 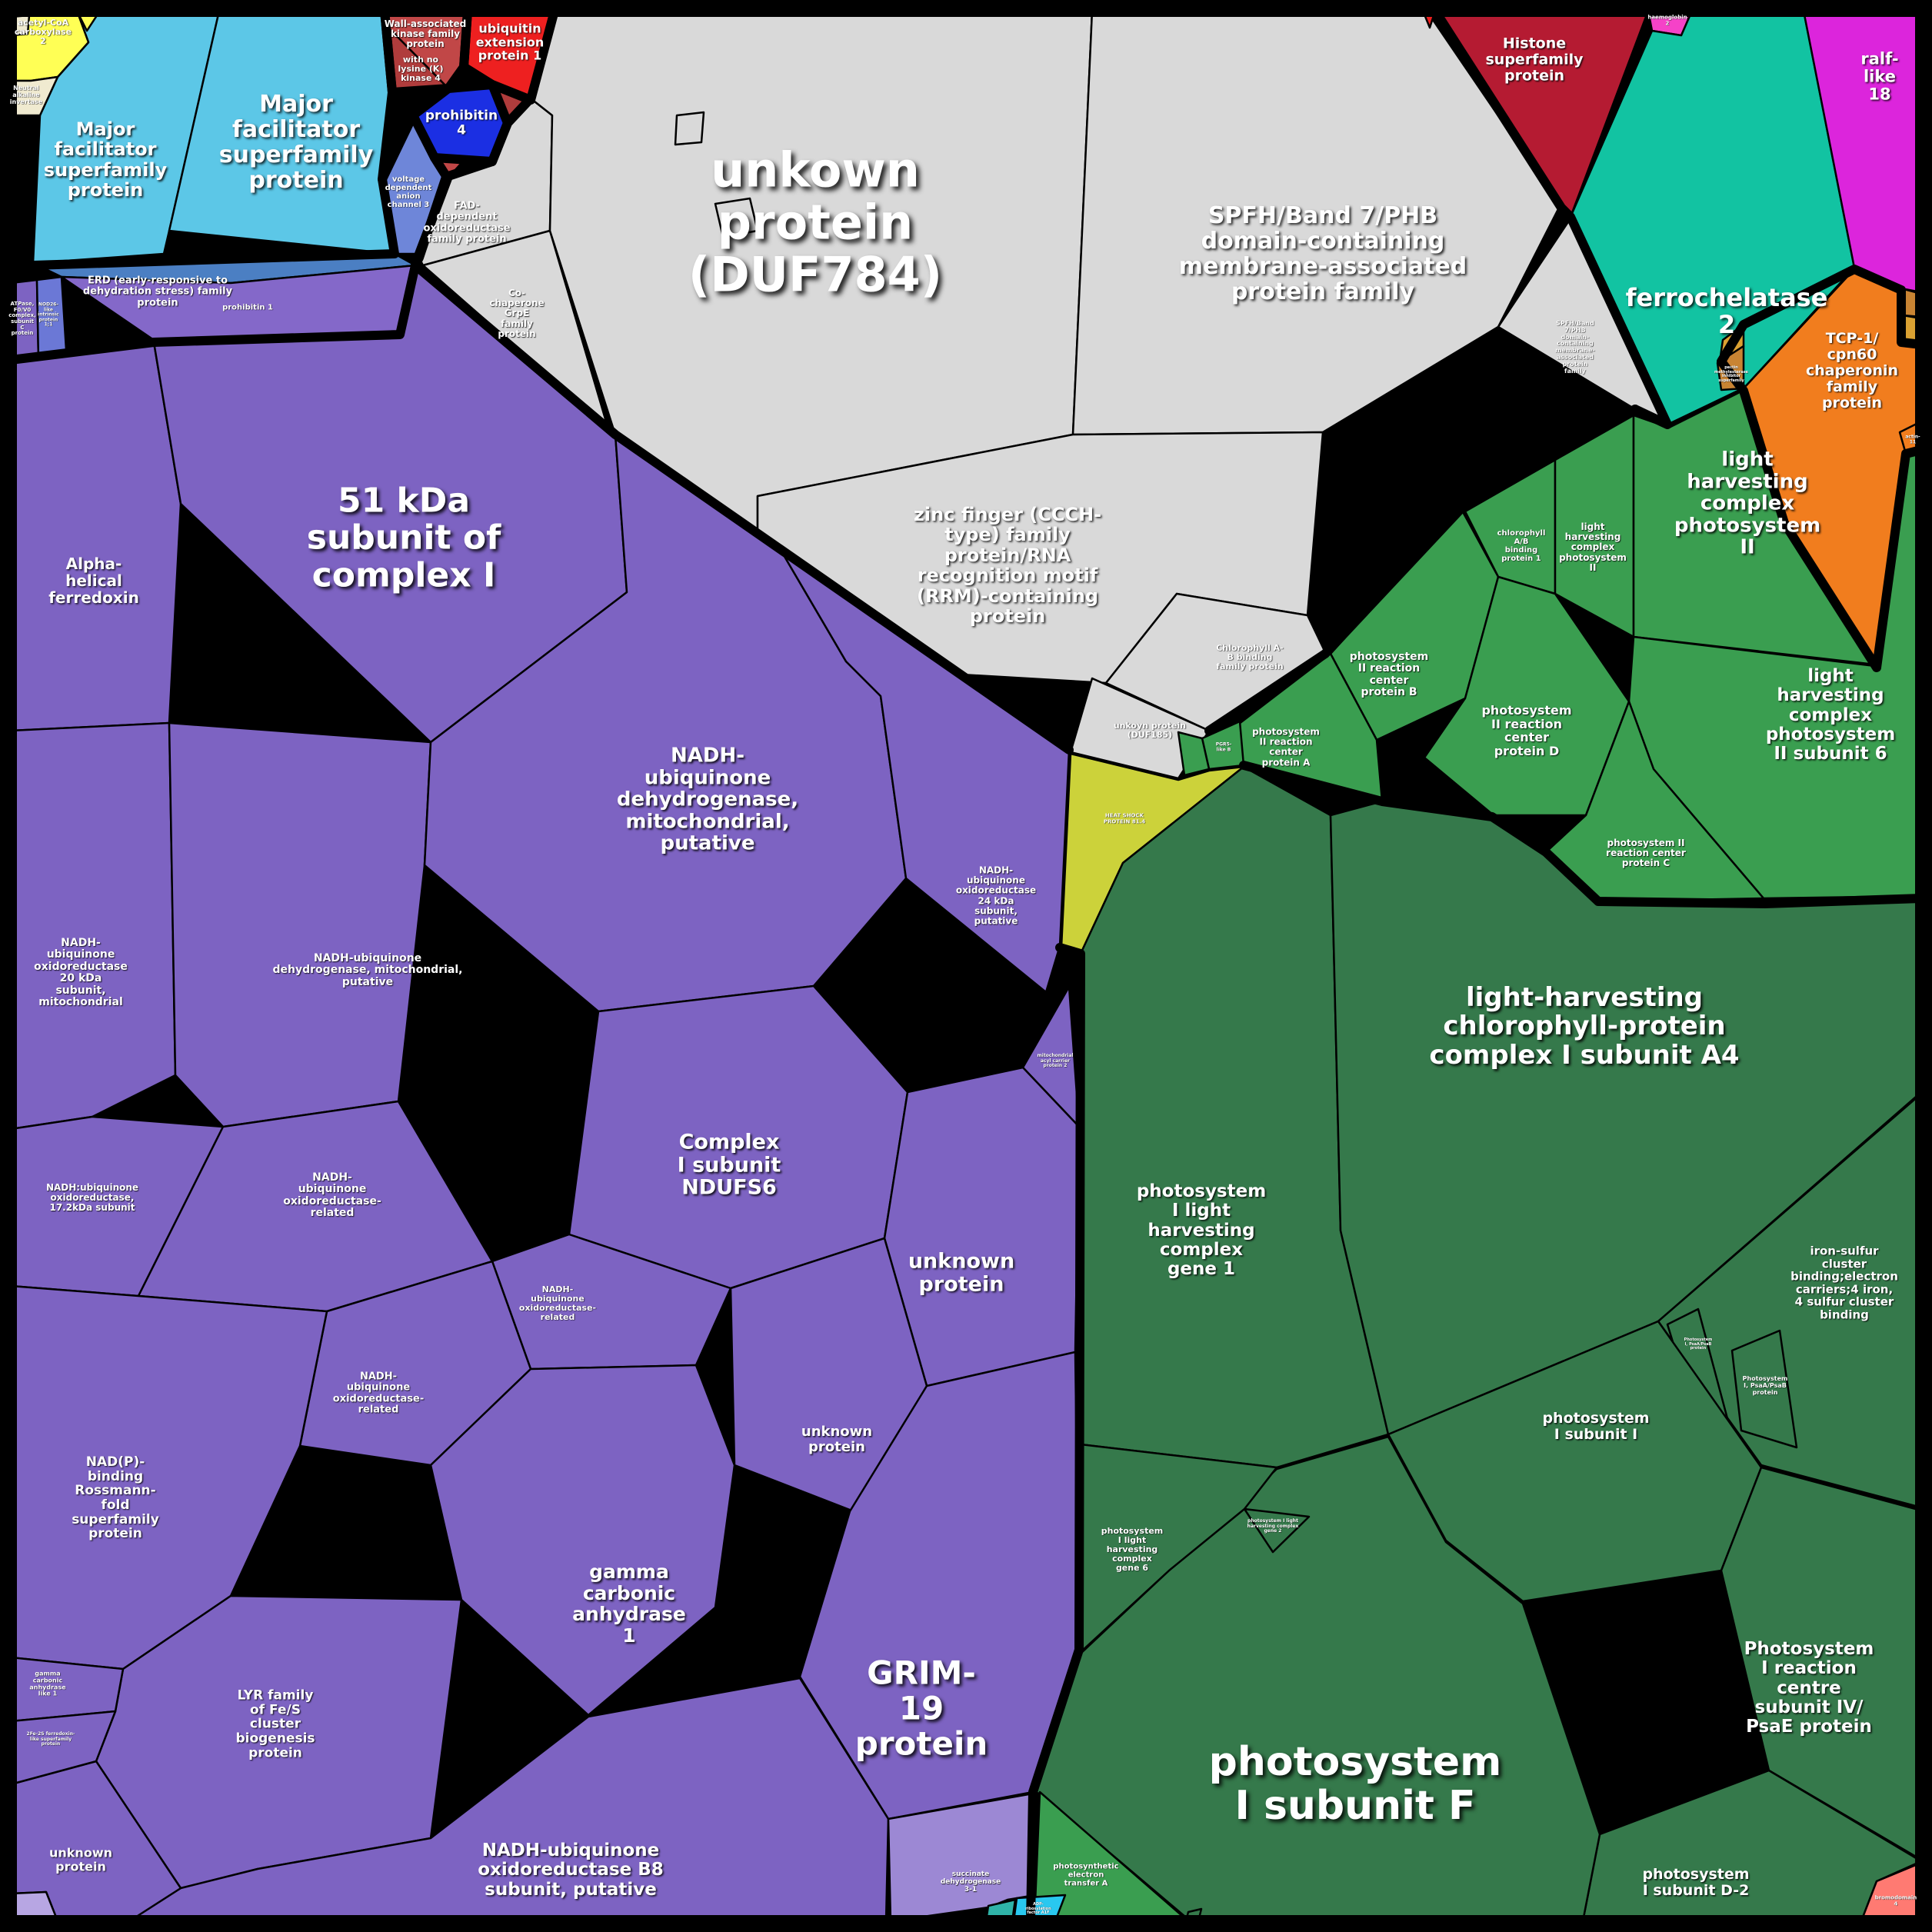 What do you see at coordinates (93, 926) in the screenshot?
I see `cell-n20` at bounding box center [93, 926].